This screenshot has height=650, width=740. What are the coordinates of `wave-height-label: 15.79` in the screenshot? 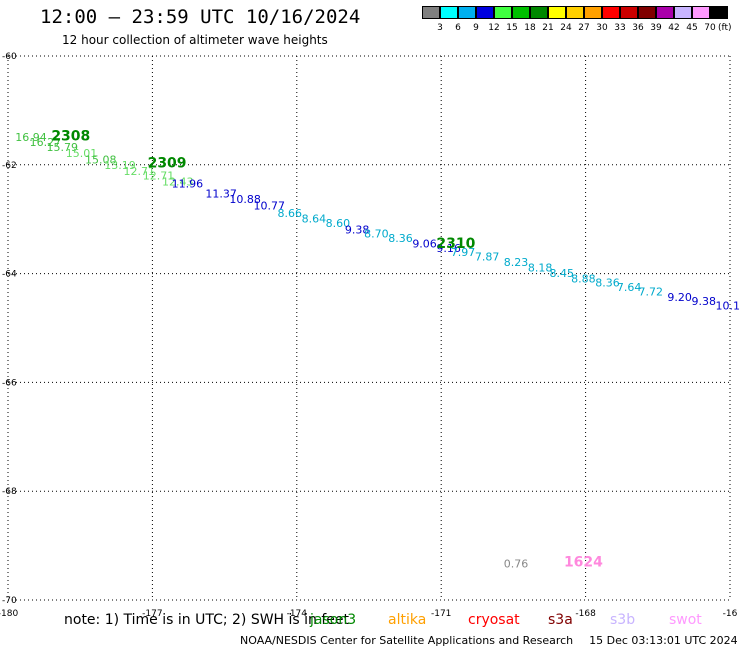 It's located at (63, 147).